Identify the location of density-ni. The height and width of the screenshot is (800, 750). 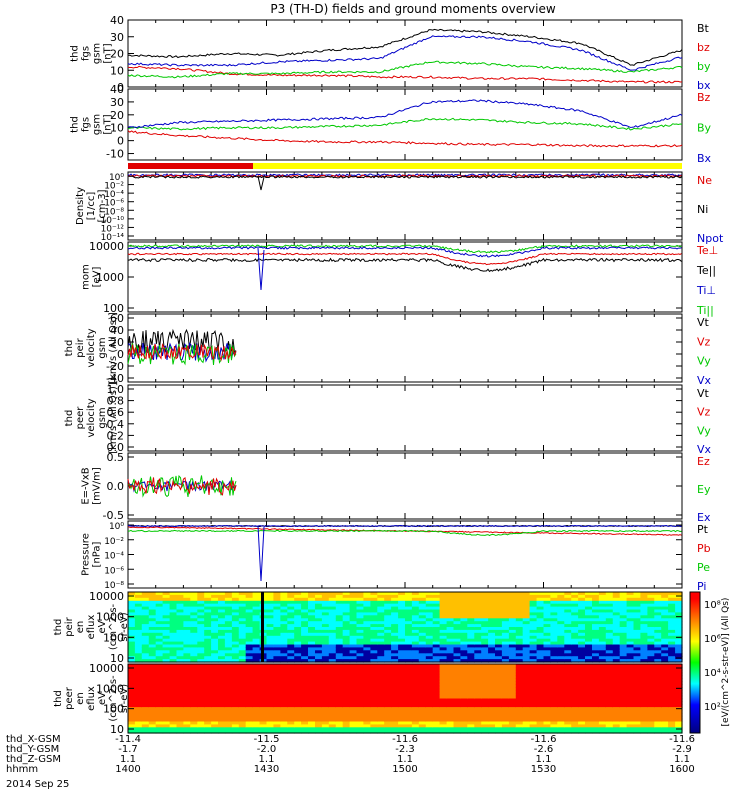
(404, 177).